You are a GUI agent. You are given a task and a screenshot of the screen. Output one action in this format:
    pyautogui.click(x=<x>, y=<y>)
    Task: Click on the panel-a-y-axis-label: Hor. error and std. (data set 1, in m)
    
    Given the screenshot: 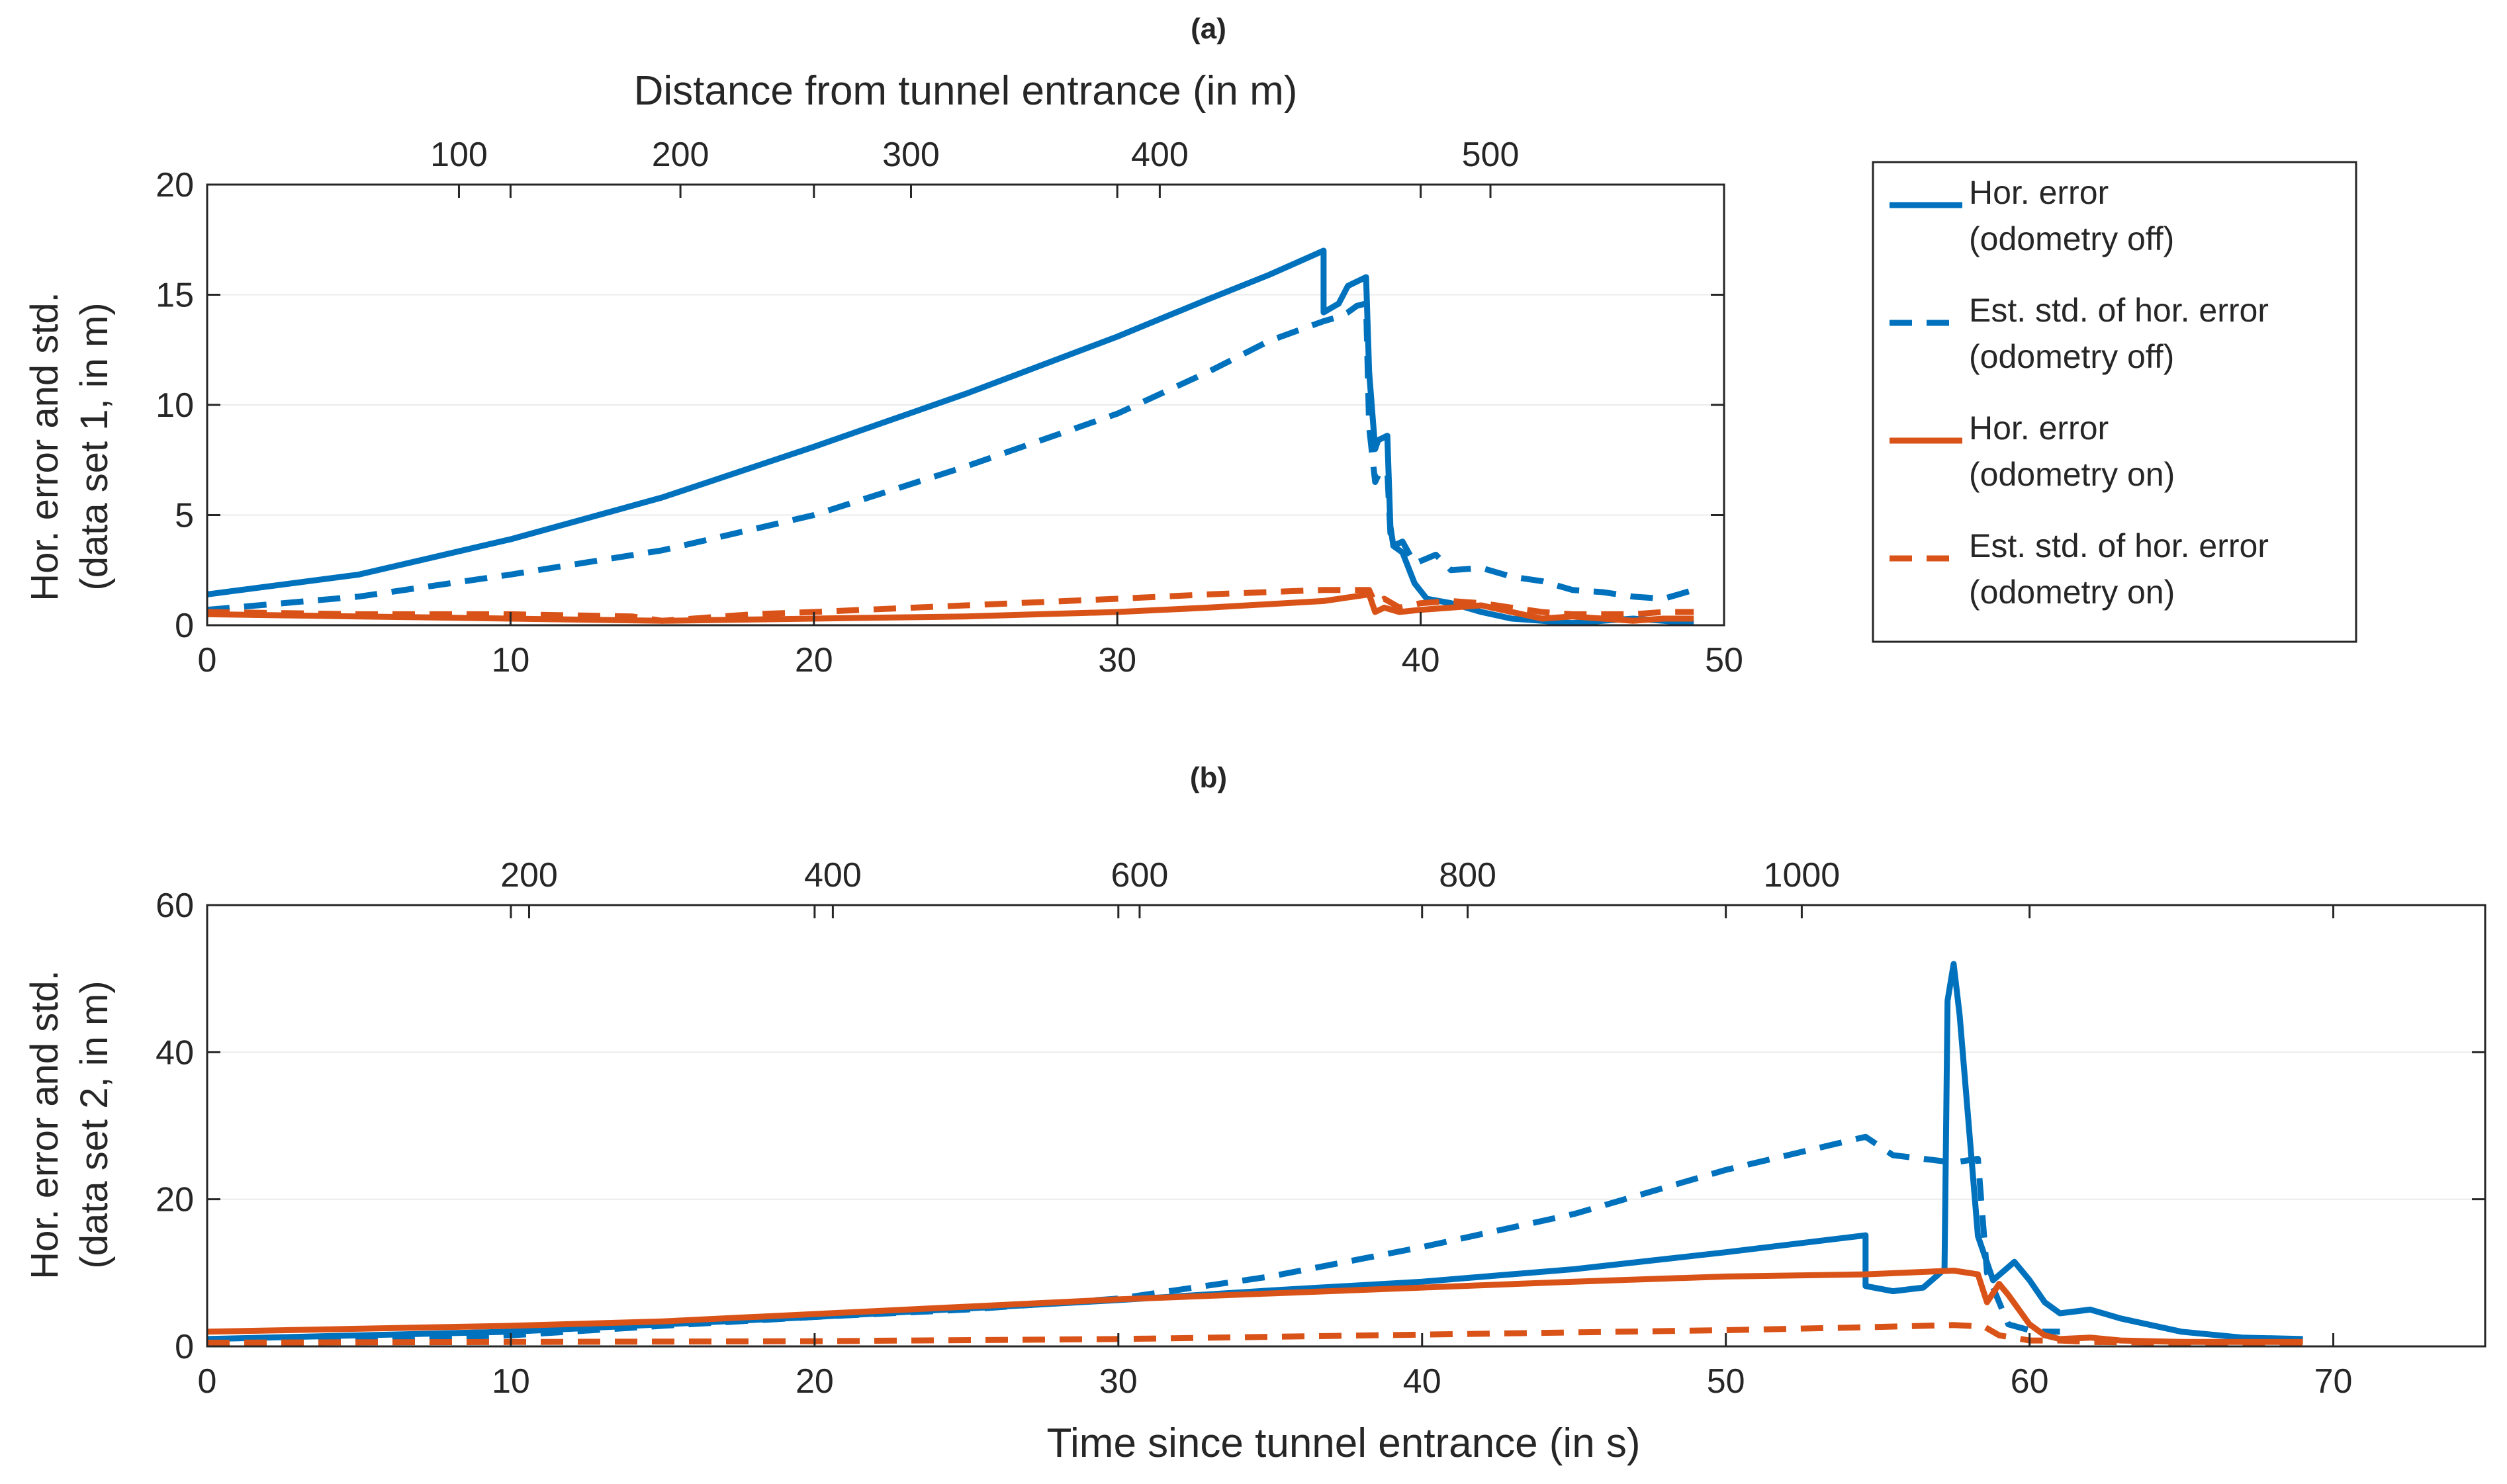 What is the action you would take?
    pyautogui.click(x=69, y=446)
    